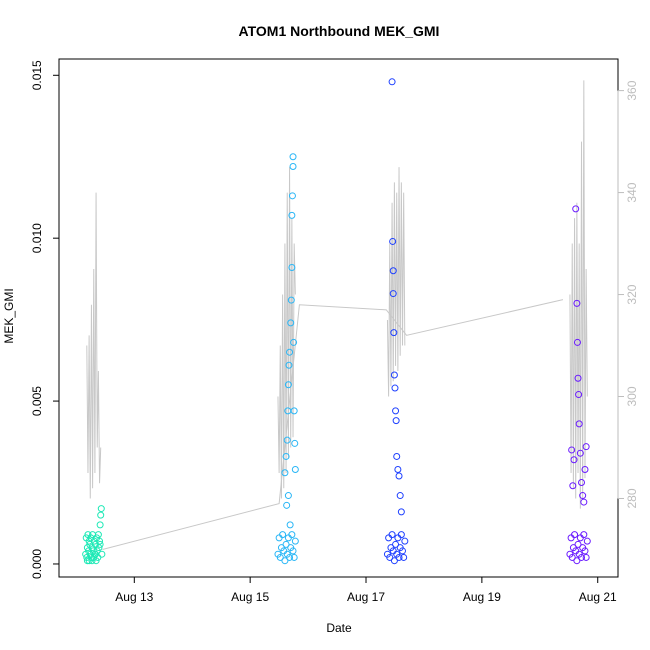 This screenshot has width=650, height=650. Describe the element at coordinates (632, 90) in the screenshot. I see `y2-tick-label-4: 360` at that location.